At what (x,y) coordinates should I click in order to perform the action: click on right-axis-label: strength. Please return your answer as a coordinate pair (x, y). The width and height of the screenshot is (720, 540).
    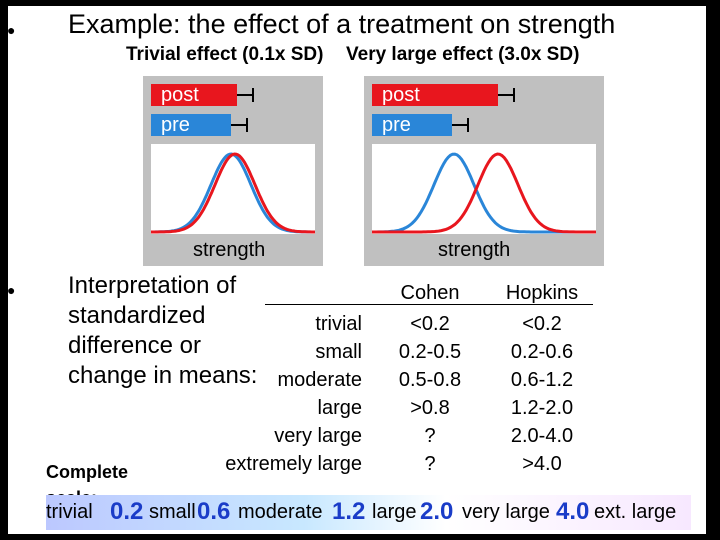
    Looking at the image, I should click on (474, 250).